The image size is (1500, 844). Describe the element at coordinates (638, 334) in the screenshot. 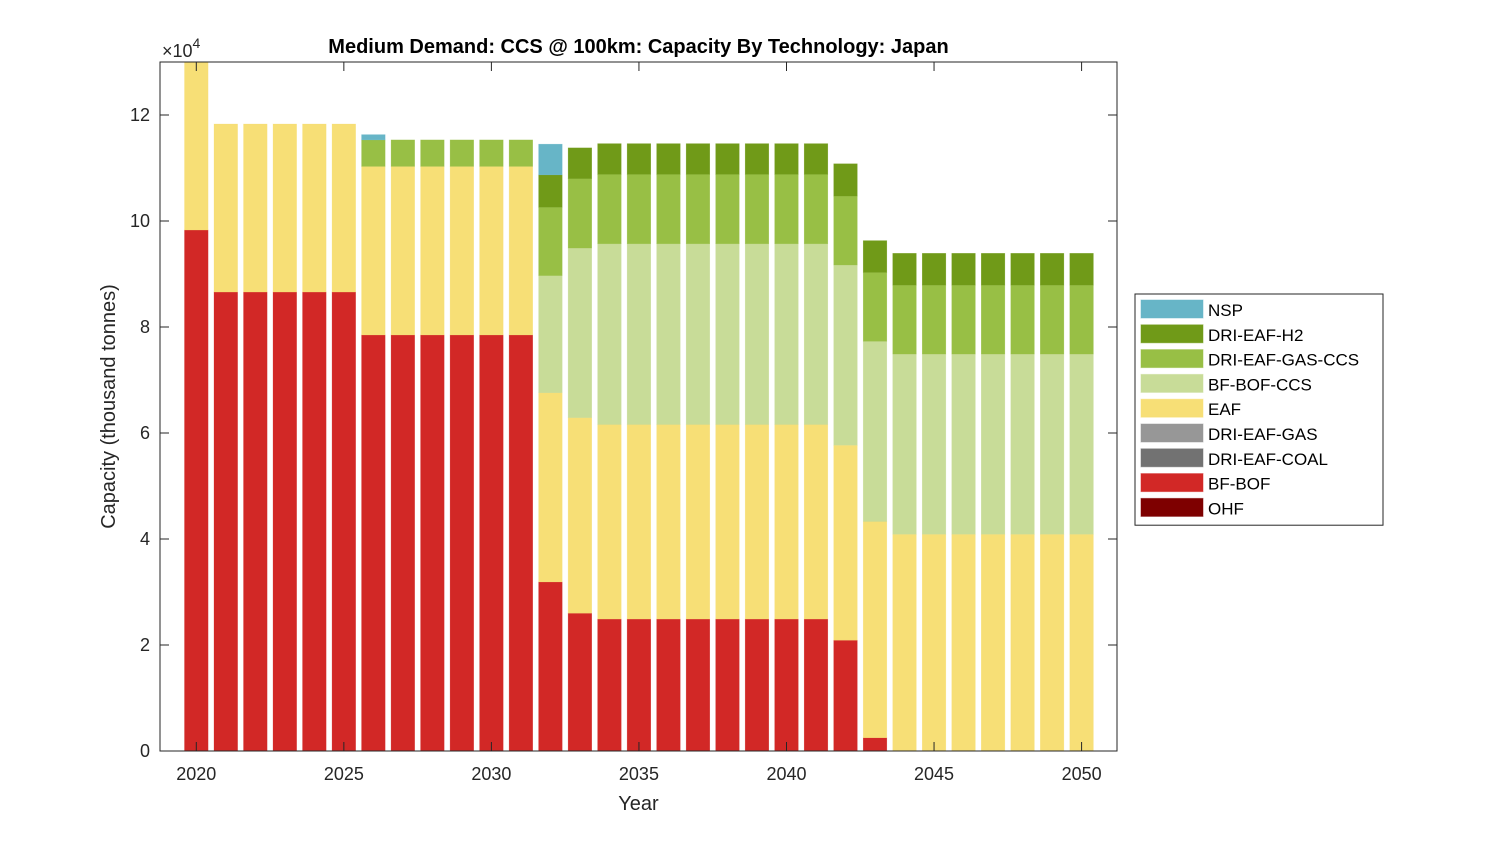

I see `bar-segment-bf-bof-ccs-2035` at that location.